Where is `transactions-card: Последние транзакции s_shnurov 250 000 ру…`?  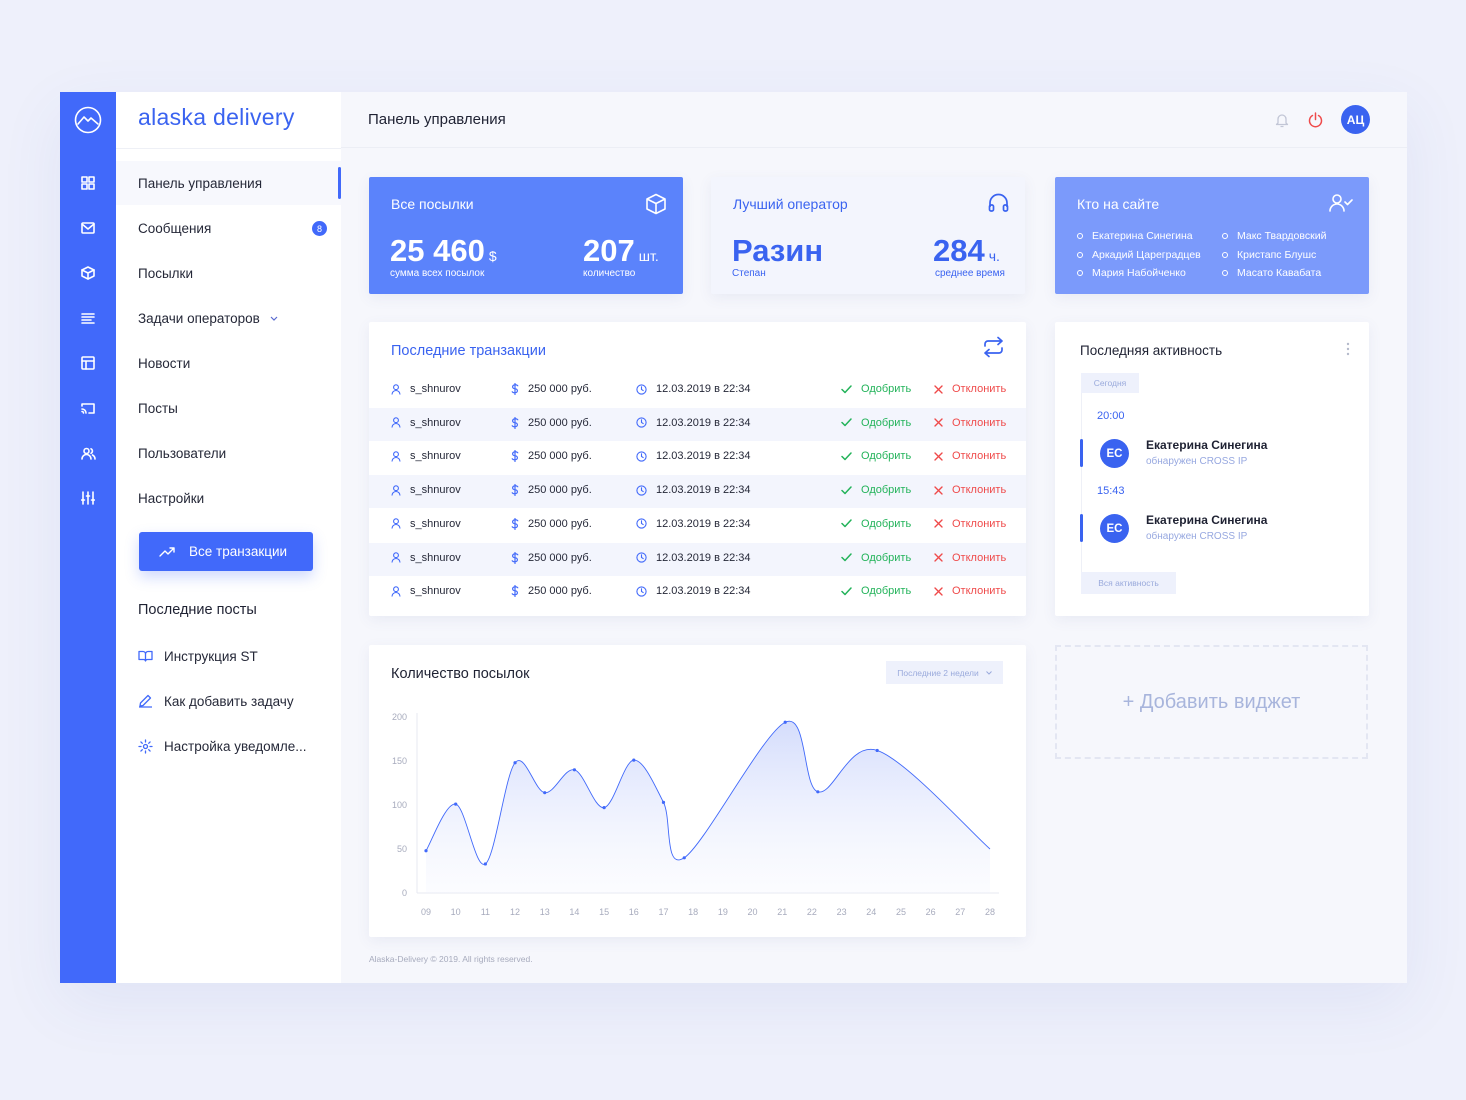 transactions-card: Последние транзакции s_shnurov 250 000 ру… is located at coordinates (697, 469).